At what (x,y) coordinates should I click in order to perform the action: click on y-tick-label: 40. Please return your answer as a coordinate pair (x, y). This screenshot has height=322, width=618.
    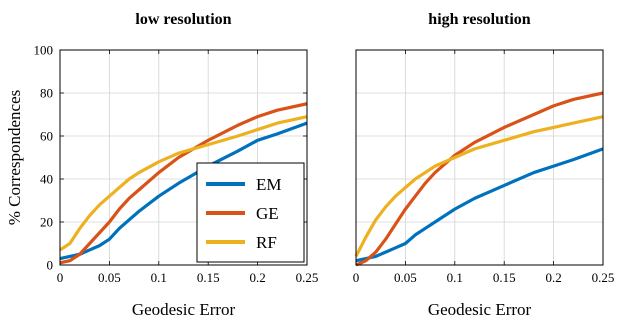
    Looking at the image, I should click on (46, 179).